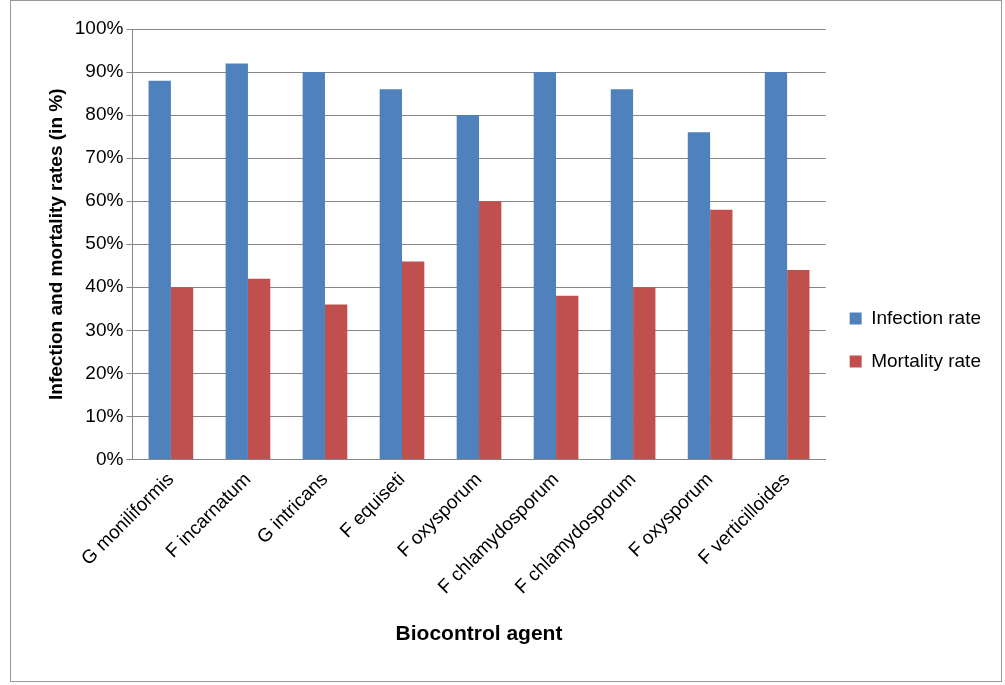 The width and height of the screenshot is (1005, 685). I want to click on y-tick-label: 40%, so click(104, 286).